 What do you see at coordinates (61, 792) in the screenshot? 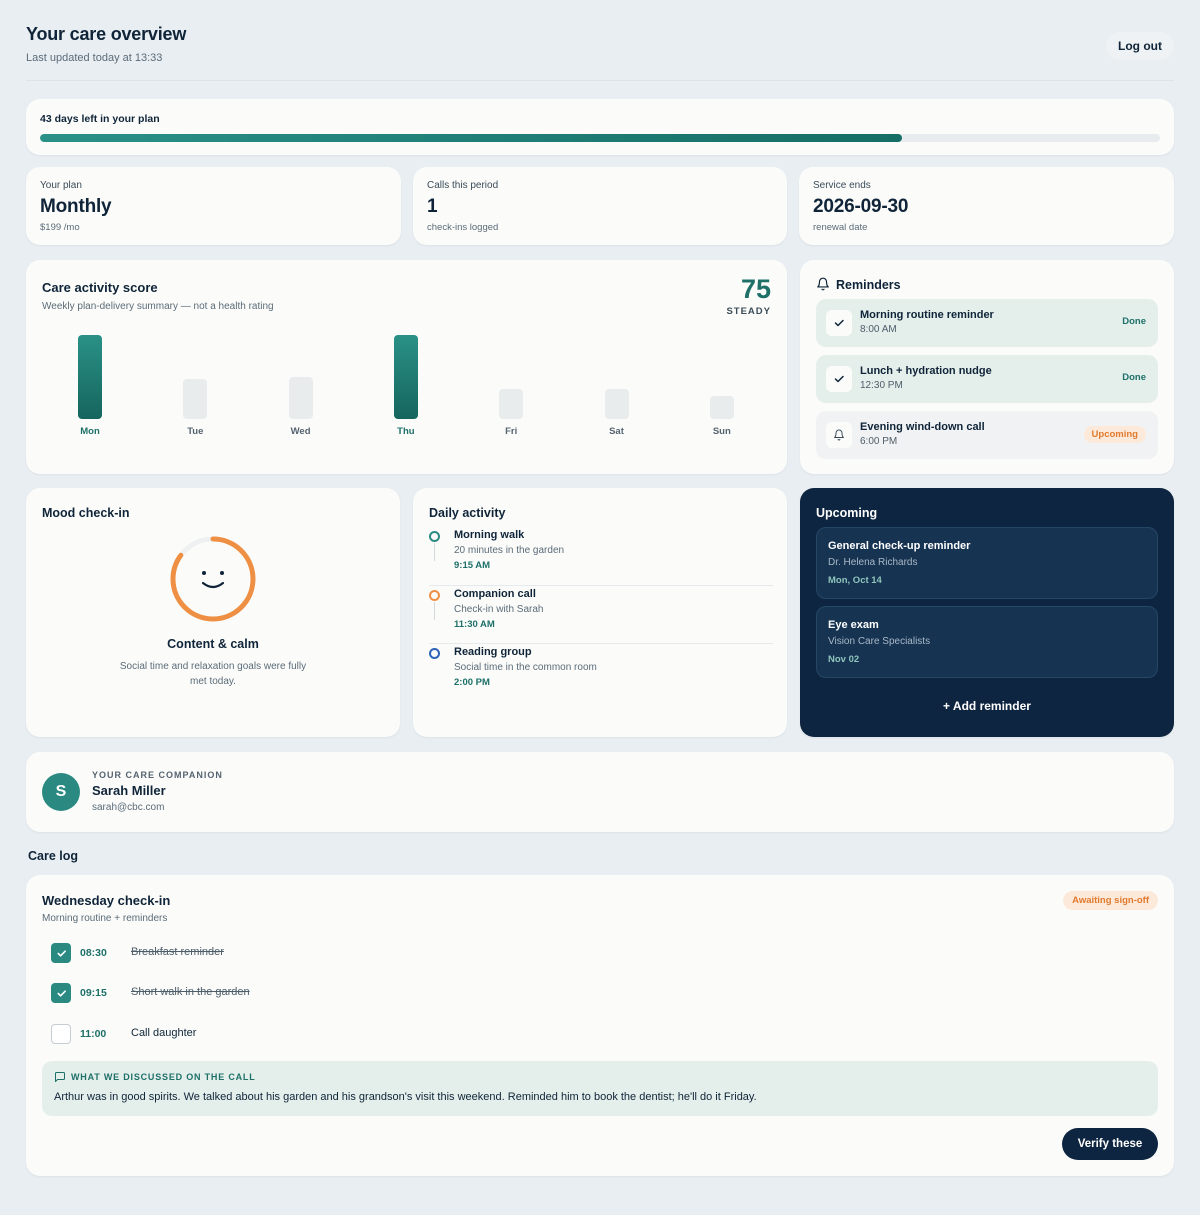
I see `avatar: S` at bounding box center [61, 792].